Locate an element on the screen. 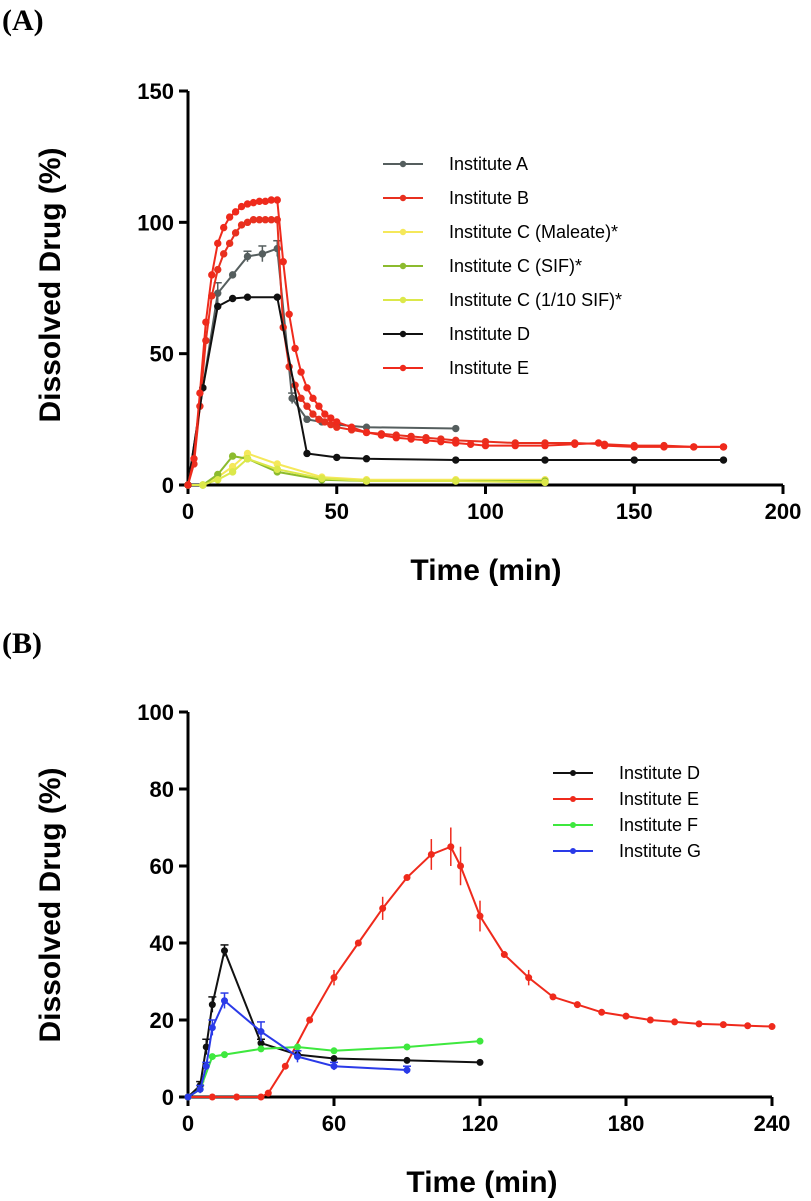 This screenshot has height=1201, width=811. panel-a-legend-label: Institute D is located at coordinates (489, 334).